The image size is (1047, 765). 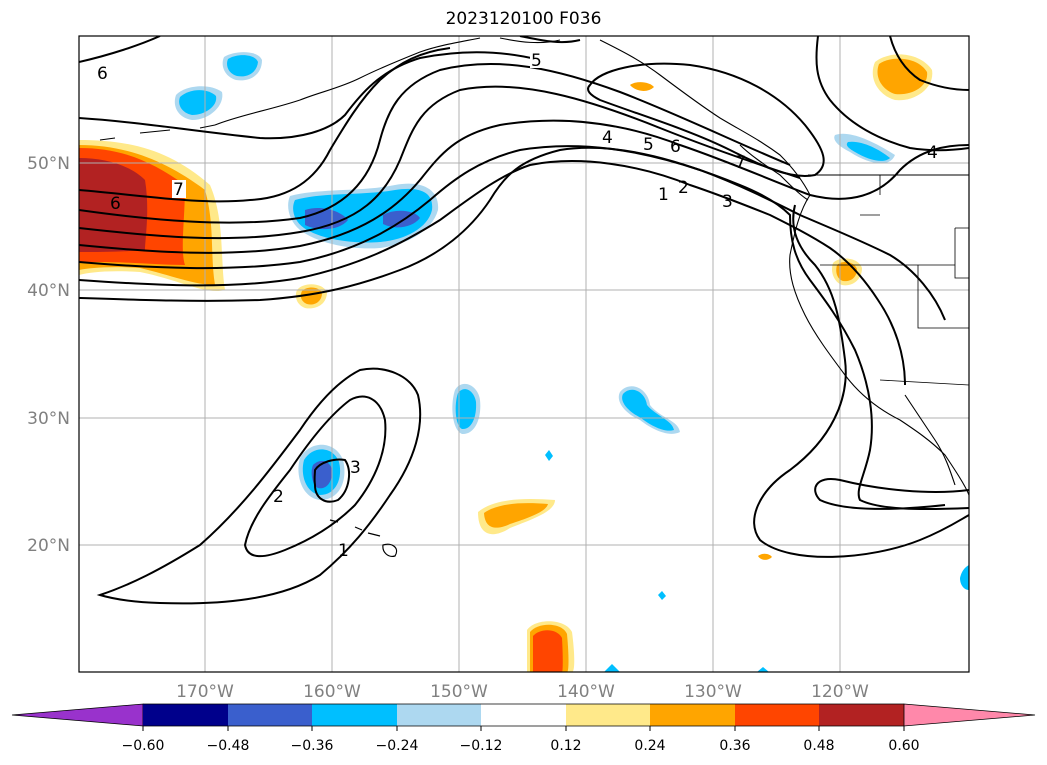 I want to click on negative-anomaly-edge, so click(x=964, y=577).